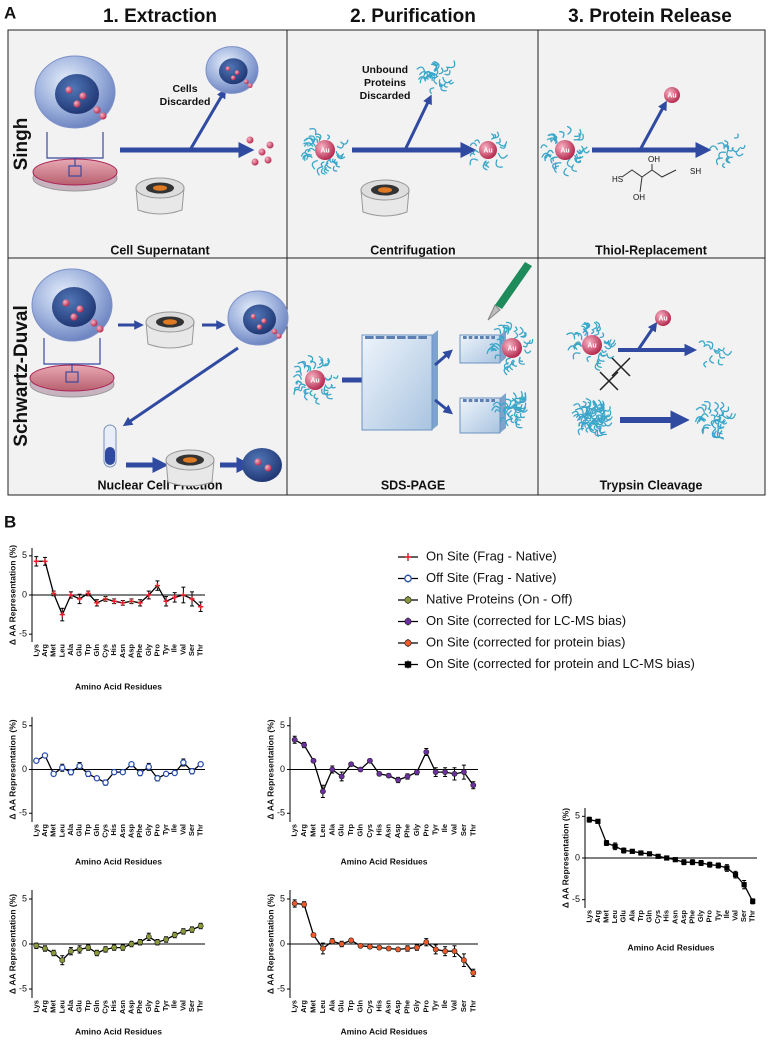 The width and height of the screenshot is (770, 1040). What do you see at coordinates (165, 1005) in the screenshot?
I see `x-tick-label: Tyr` at bounding box center [165, 1005].